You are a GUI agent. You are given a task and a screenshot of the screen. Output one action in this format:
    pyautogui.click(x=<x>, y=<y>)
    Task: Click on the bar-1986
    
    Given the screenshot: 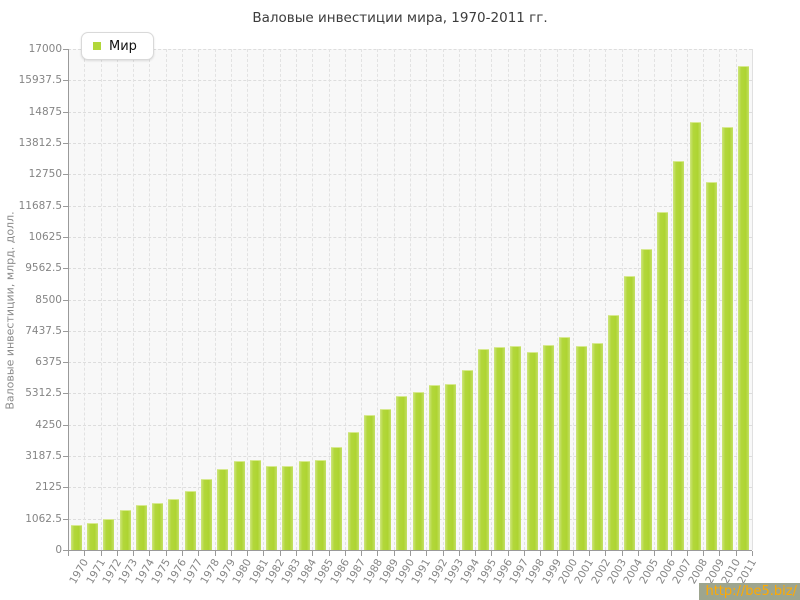 What is the action you would take?
    pyautogui.click(x=337, y=499)
    